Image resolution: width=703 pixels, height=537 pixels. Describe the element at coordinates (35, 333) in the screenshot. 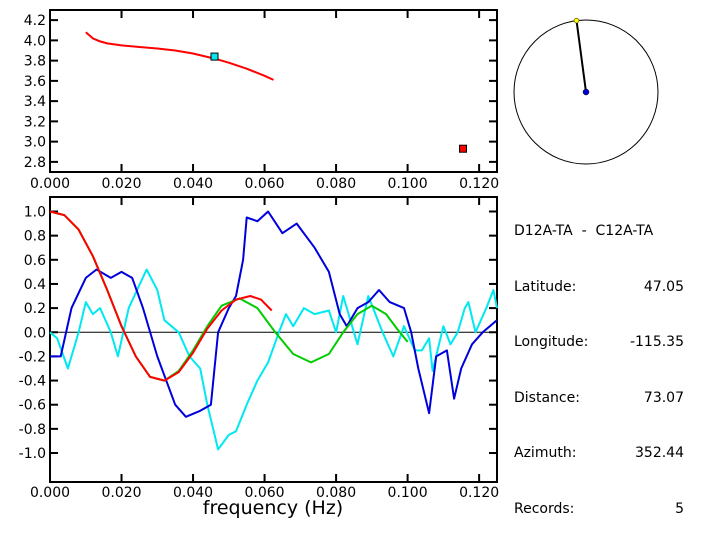

I see `y-tick-label: 0.0` at that location.